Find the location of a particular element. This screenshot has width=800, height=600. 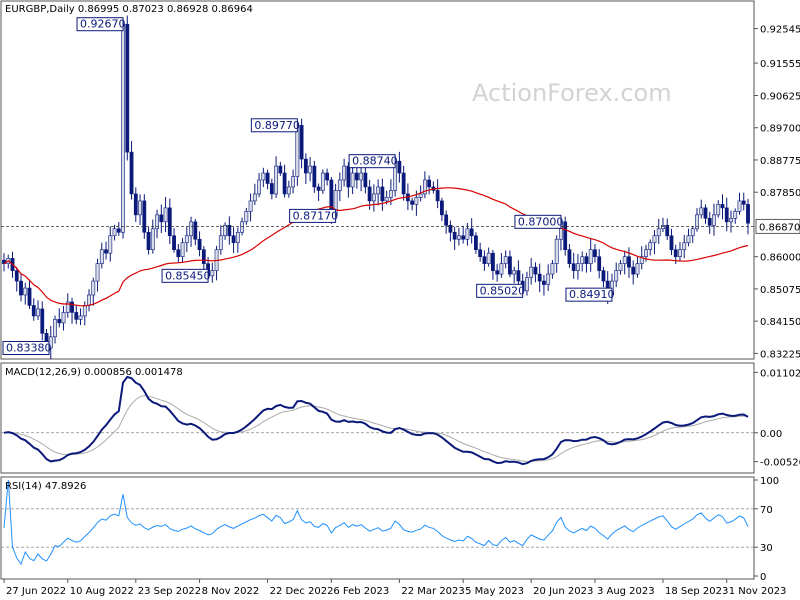

date-tick-label: 22 Dec 2022 is located at coordinates (302, 591).